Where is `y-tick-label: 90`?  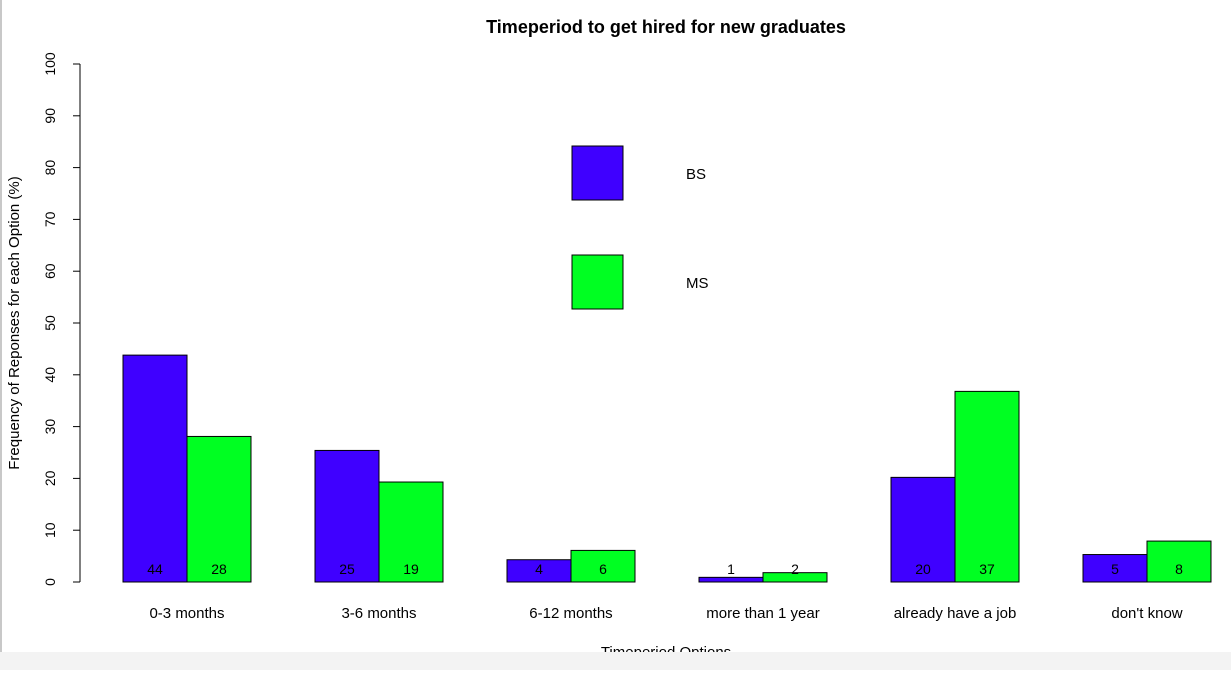
y-tick-label: 90 is located at coordinates (50, 116).